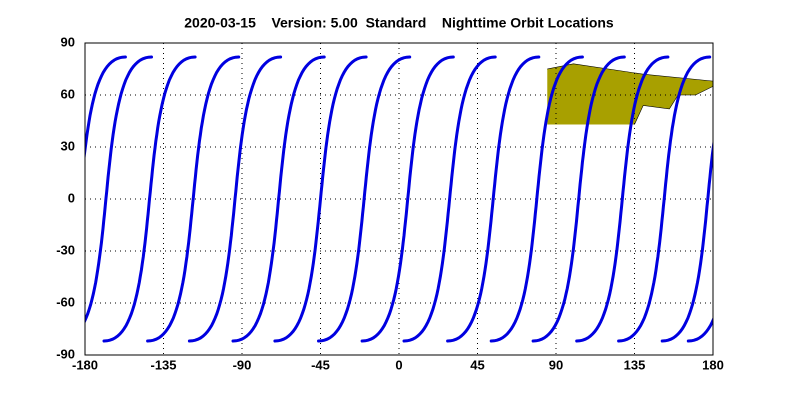 The image size is (800, 400). I want to click on y-tick-label: 0, so click(71, 197).